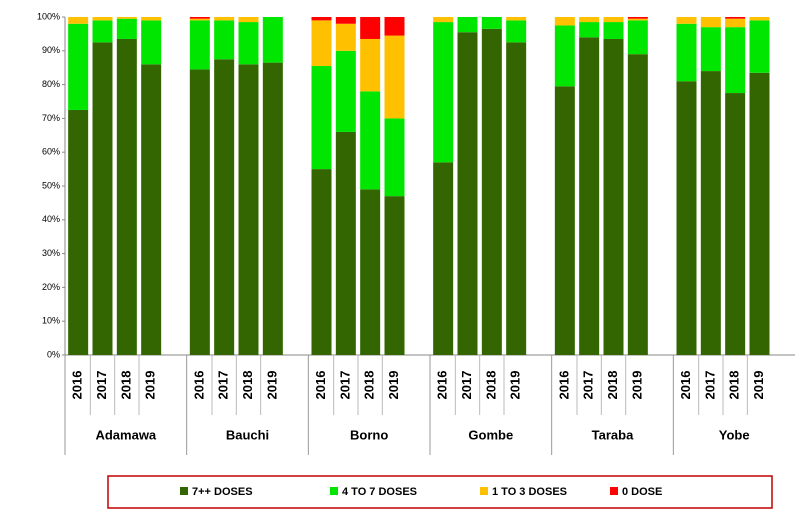  Describe the element at coordinates (247, 434) in the screenshot. I see `group-label: Bauchi` at that location.